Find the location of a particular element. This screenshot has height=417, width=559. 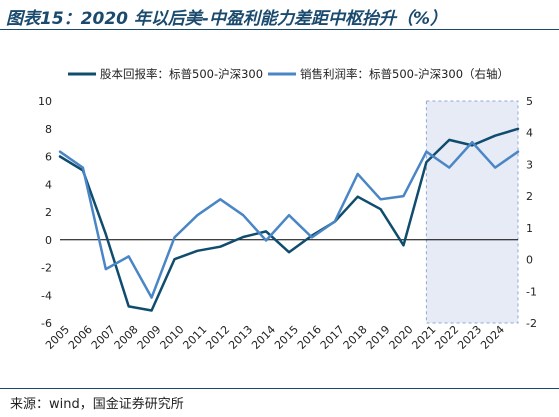

shaded-region is located at coordinates (472, 212).